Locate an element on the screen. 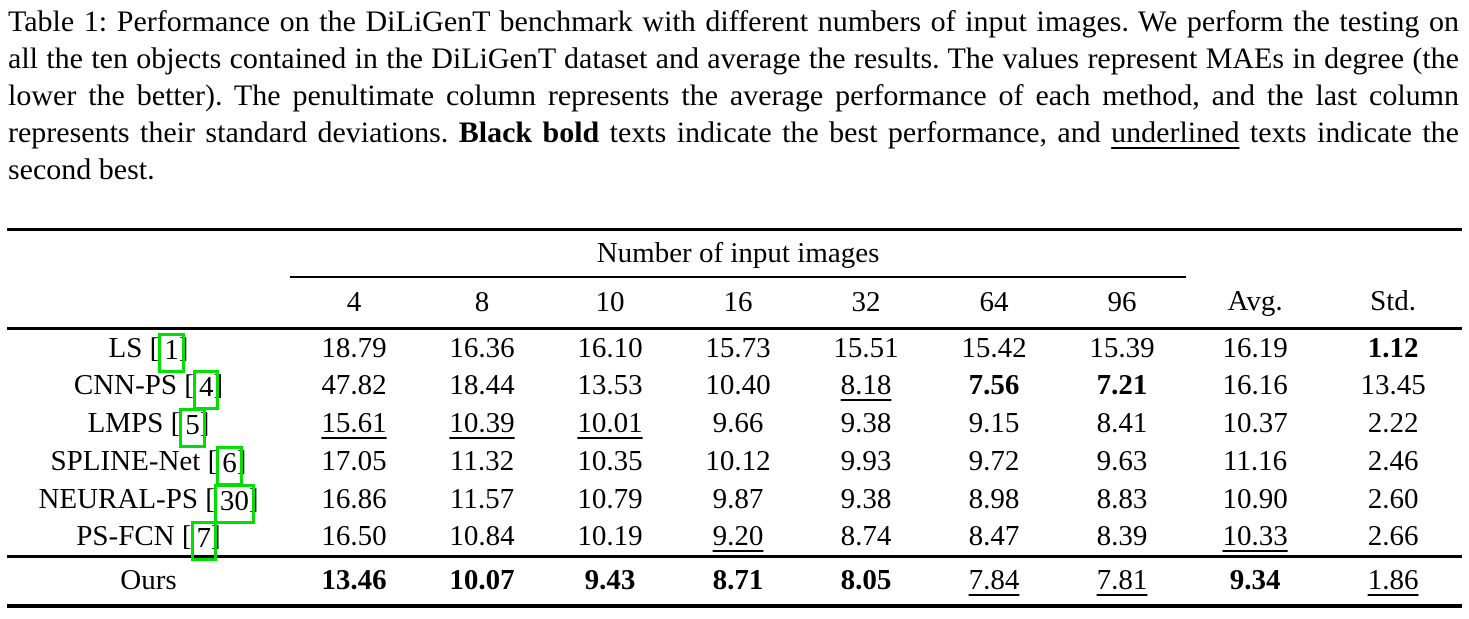  value-cell: 7.21 is located at coordinates (1122, 385).